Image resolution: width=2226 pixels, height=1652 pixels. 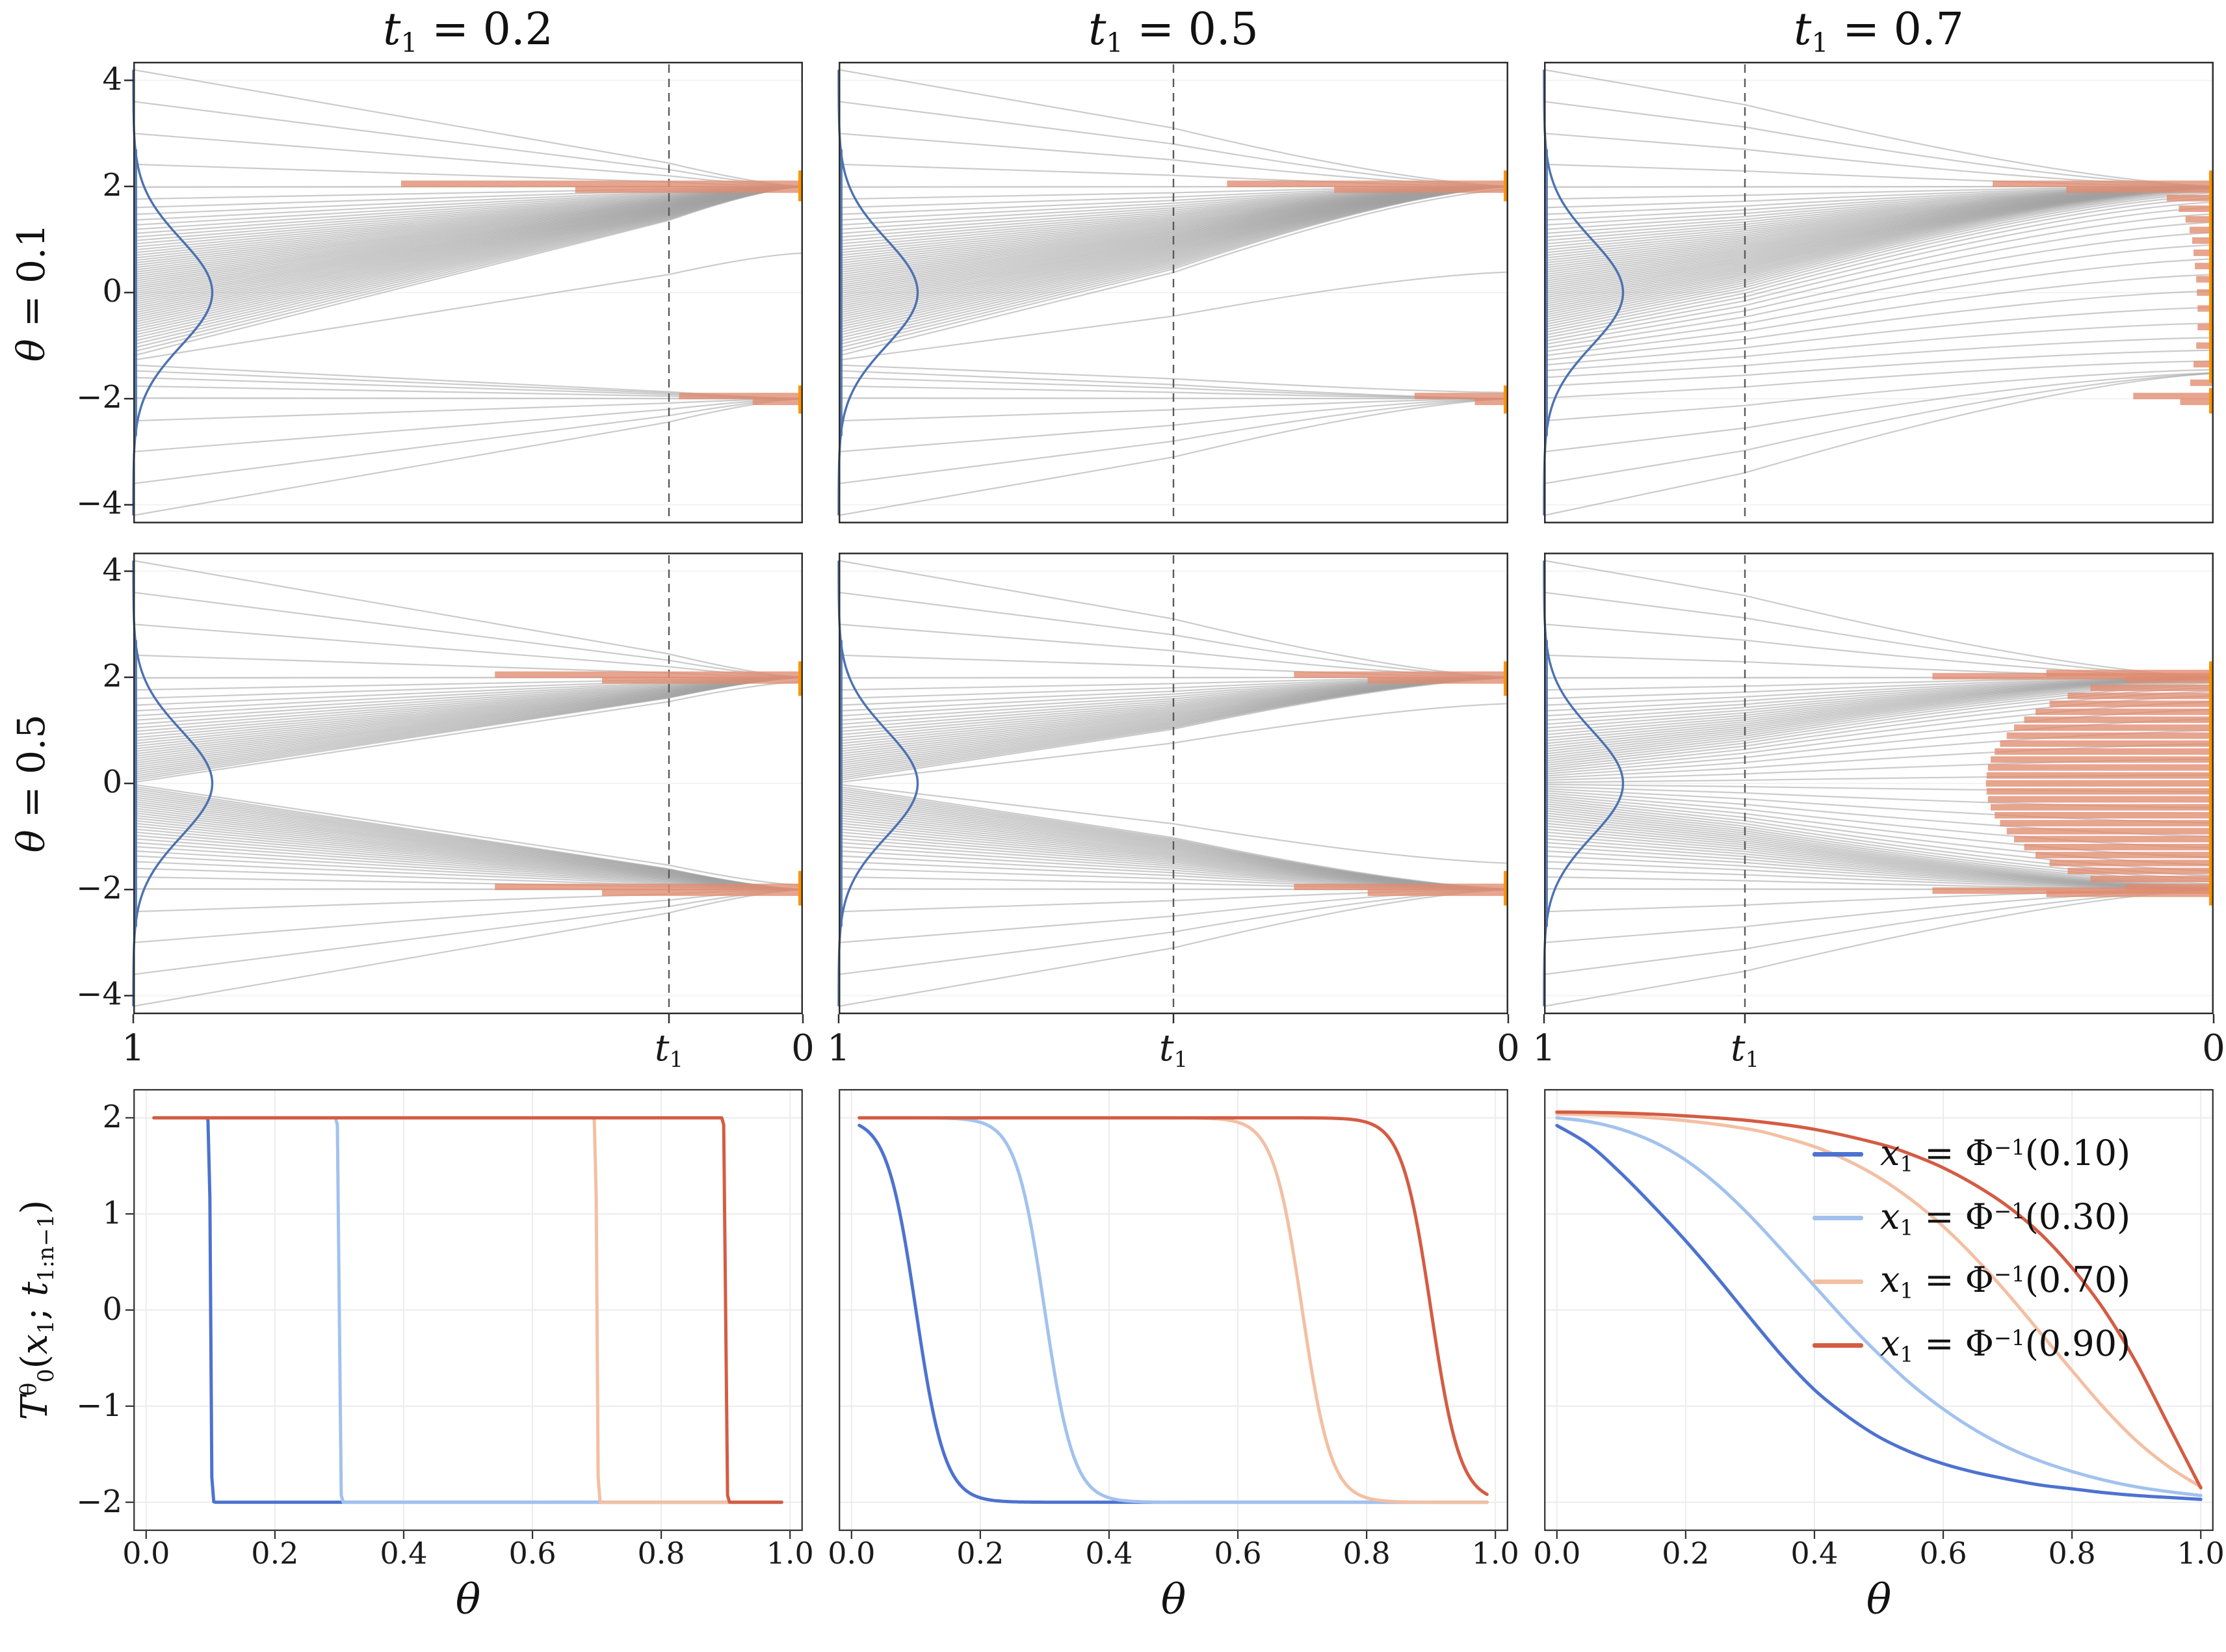 I want to click on legend-entry: x1 = Φ−1(0.30), so click(x=1971, y=1218).